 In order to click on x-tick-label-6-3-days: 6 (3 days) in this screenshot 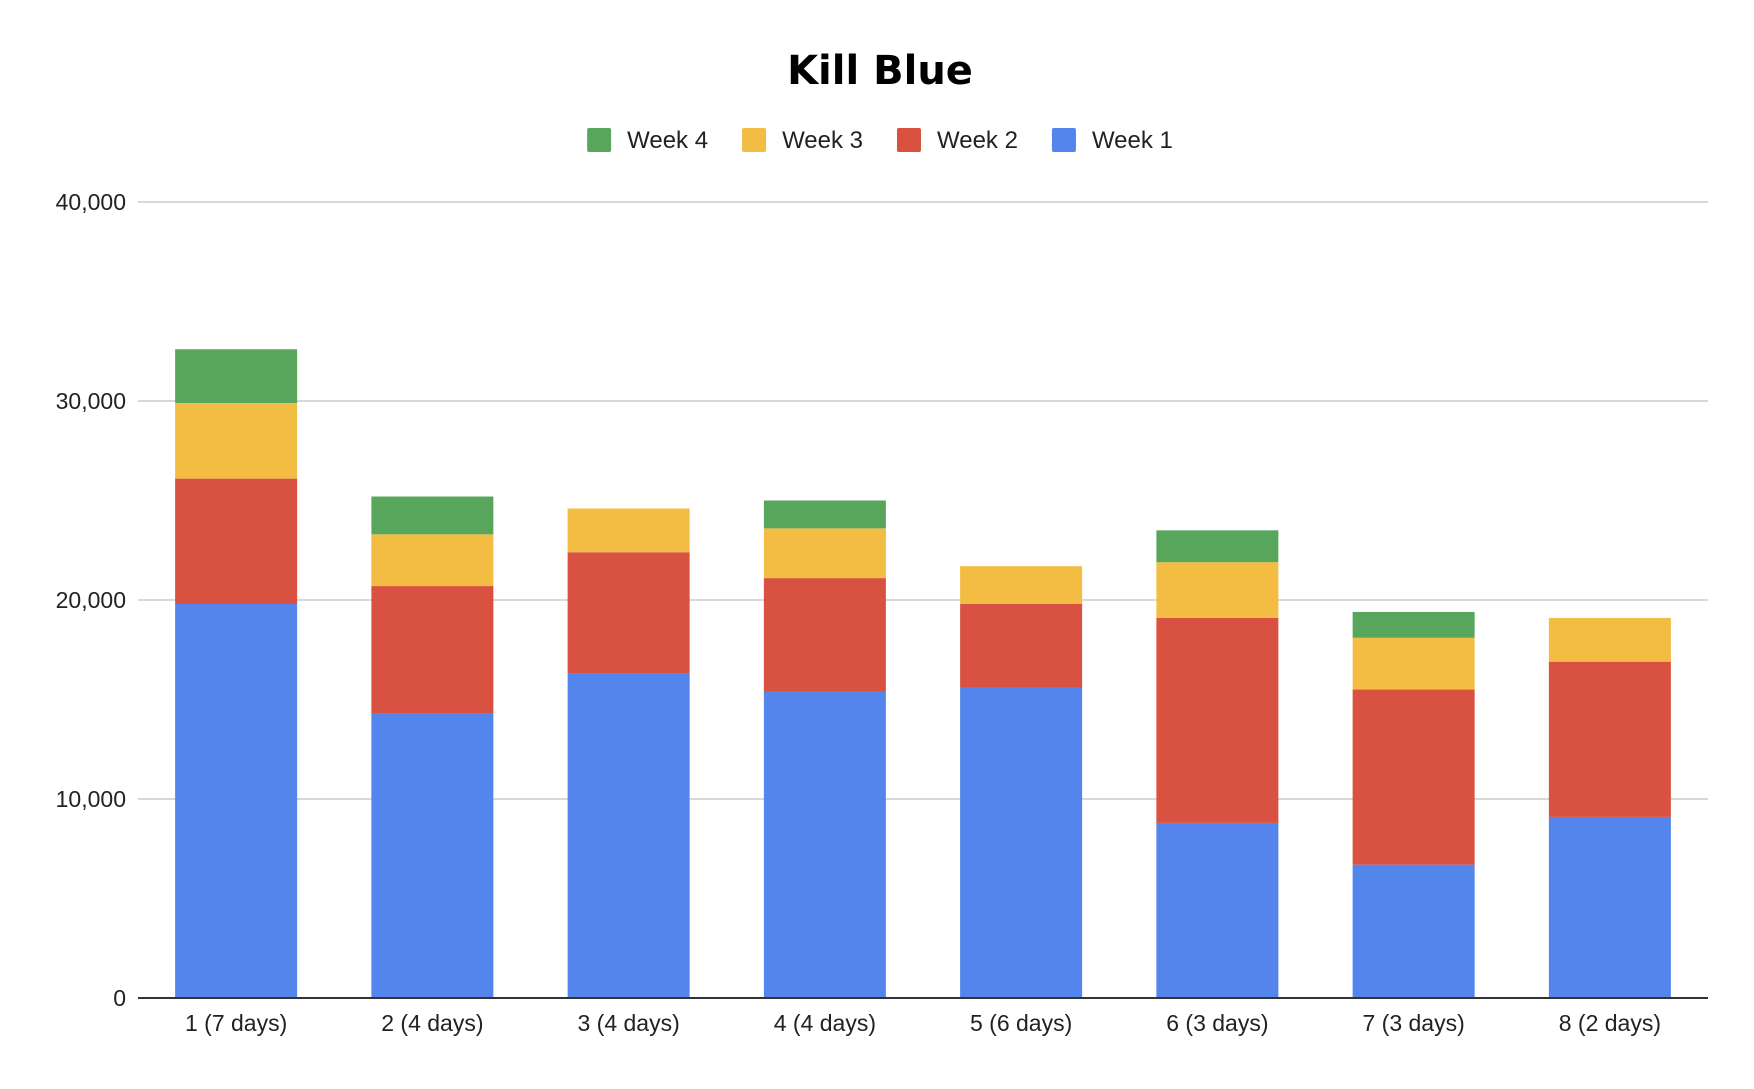, I will do `click(1217, 1023)`.